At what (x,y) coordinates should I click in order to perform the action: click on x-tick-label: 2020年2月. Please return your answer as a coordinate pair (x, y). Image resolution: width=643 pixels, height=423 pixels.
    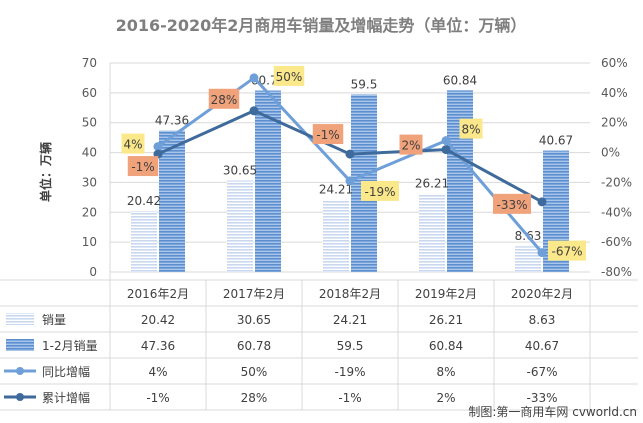
    Looking at the image, I should click on (542, 294).